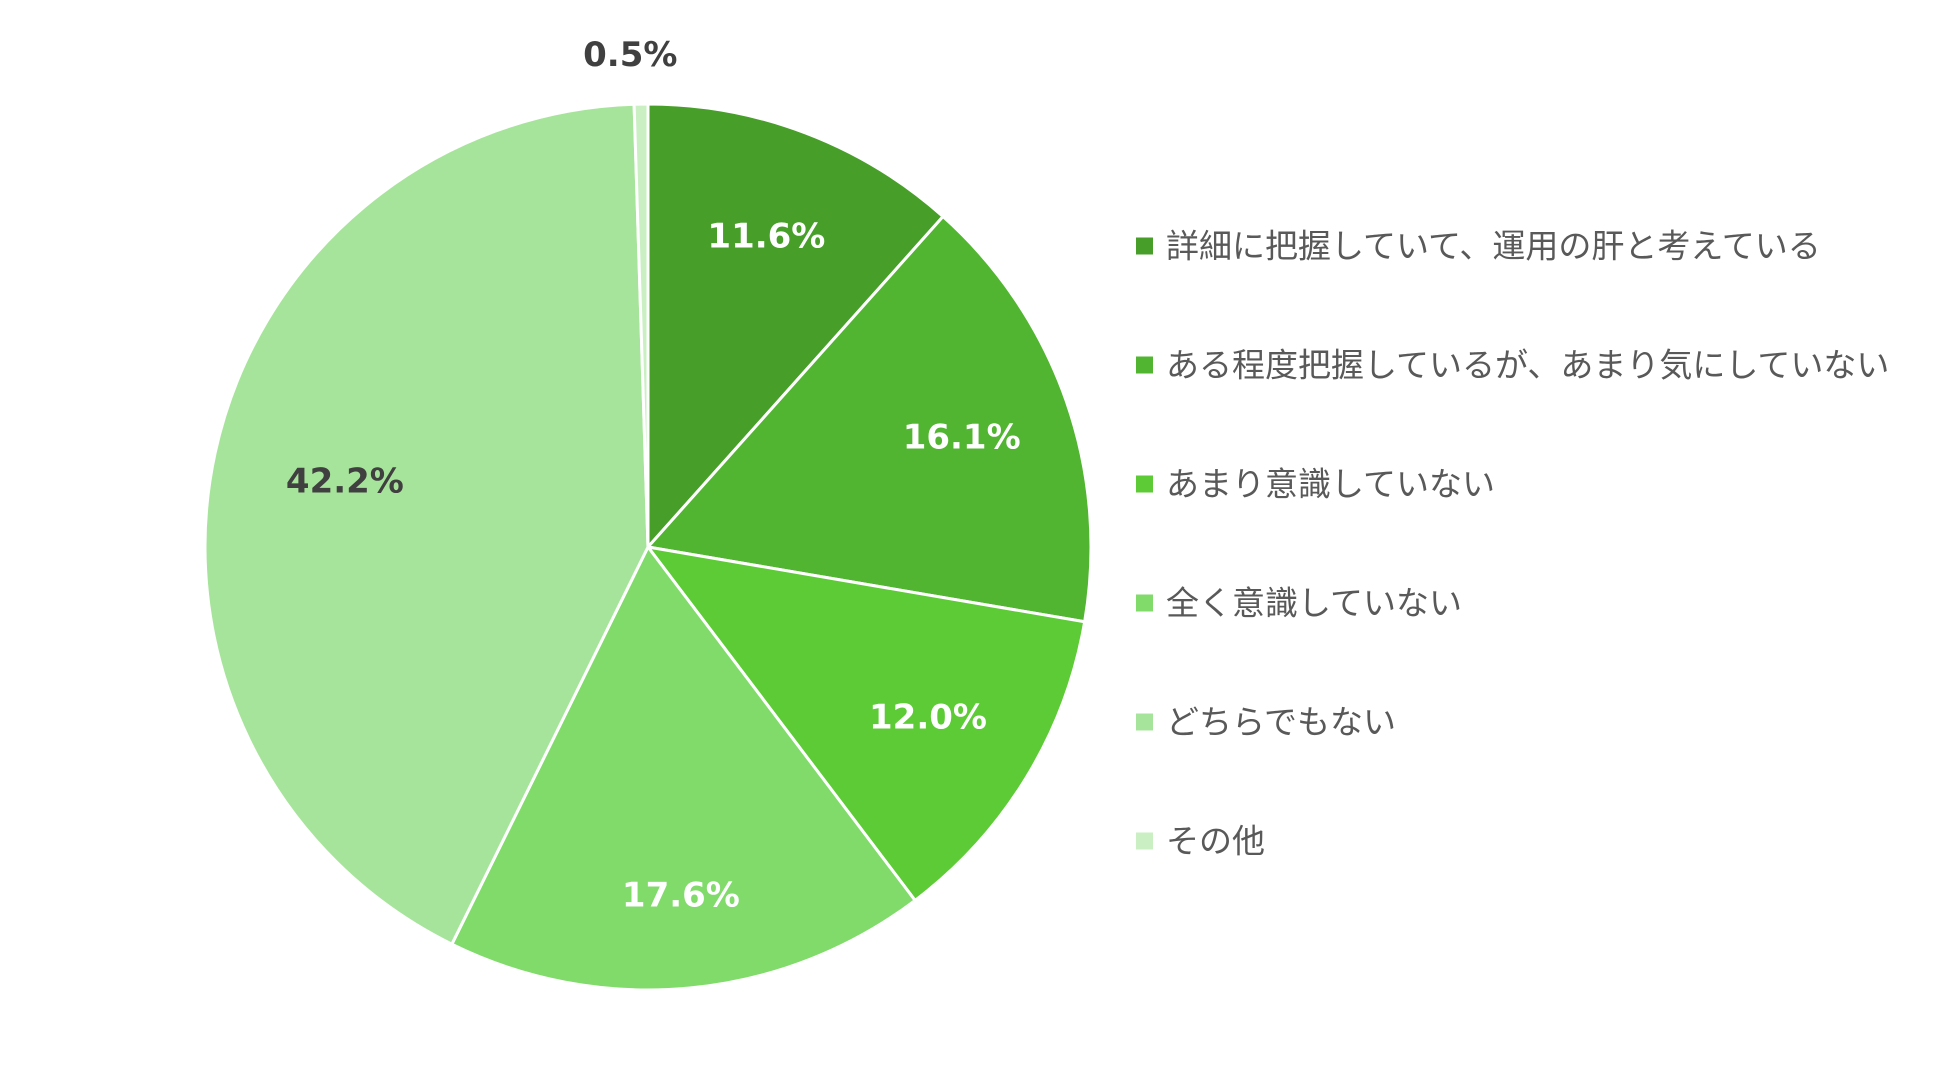 The height and width of the screenshot is (1092, 1950). I want to click on legend-label-6: その他, so click(1215, 841).